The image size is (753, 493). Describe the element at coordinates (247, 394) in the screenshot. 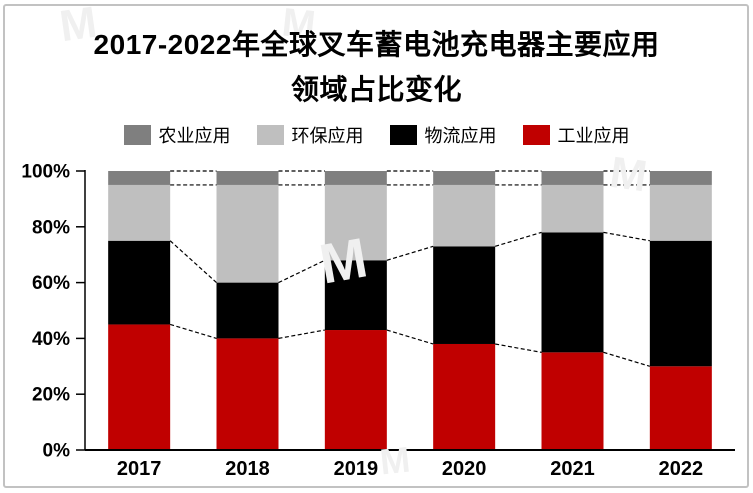

I see `bar-2018-industrial` at that location.